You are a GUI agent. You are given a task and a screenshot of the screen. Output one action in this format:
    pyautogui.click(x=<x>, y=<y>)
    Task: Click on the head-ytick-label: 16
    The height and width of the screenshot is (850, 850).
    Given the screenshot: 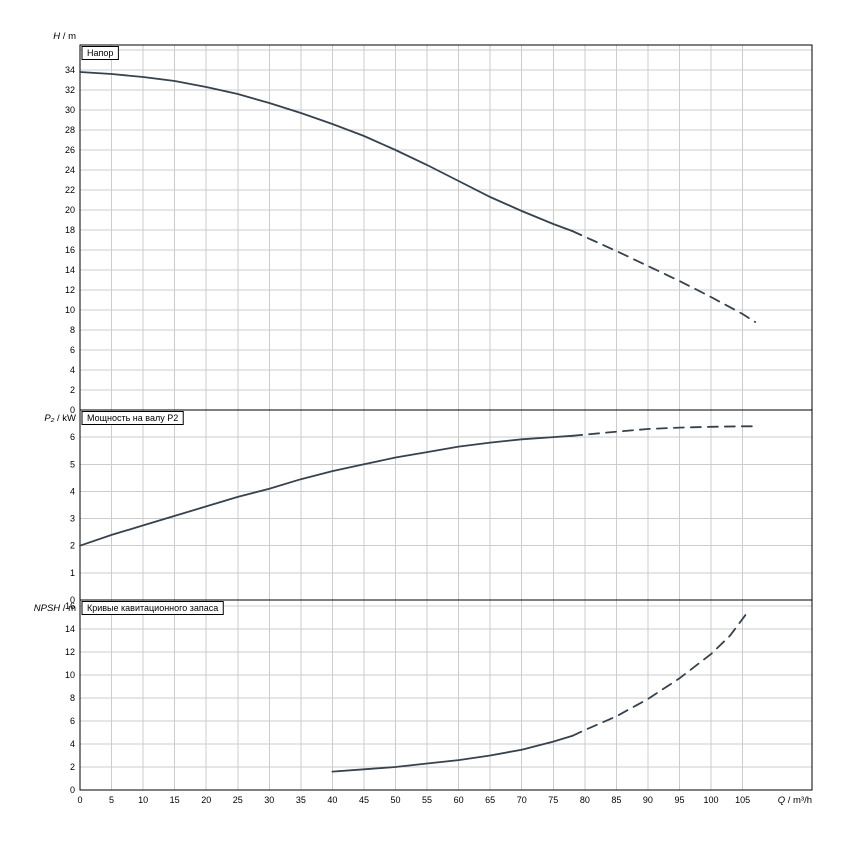 What is the action you would take?
    pyautogui.click(x=70, y=250)
    